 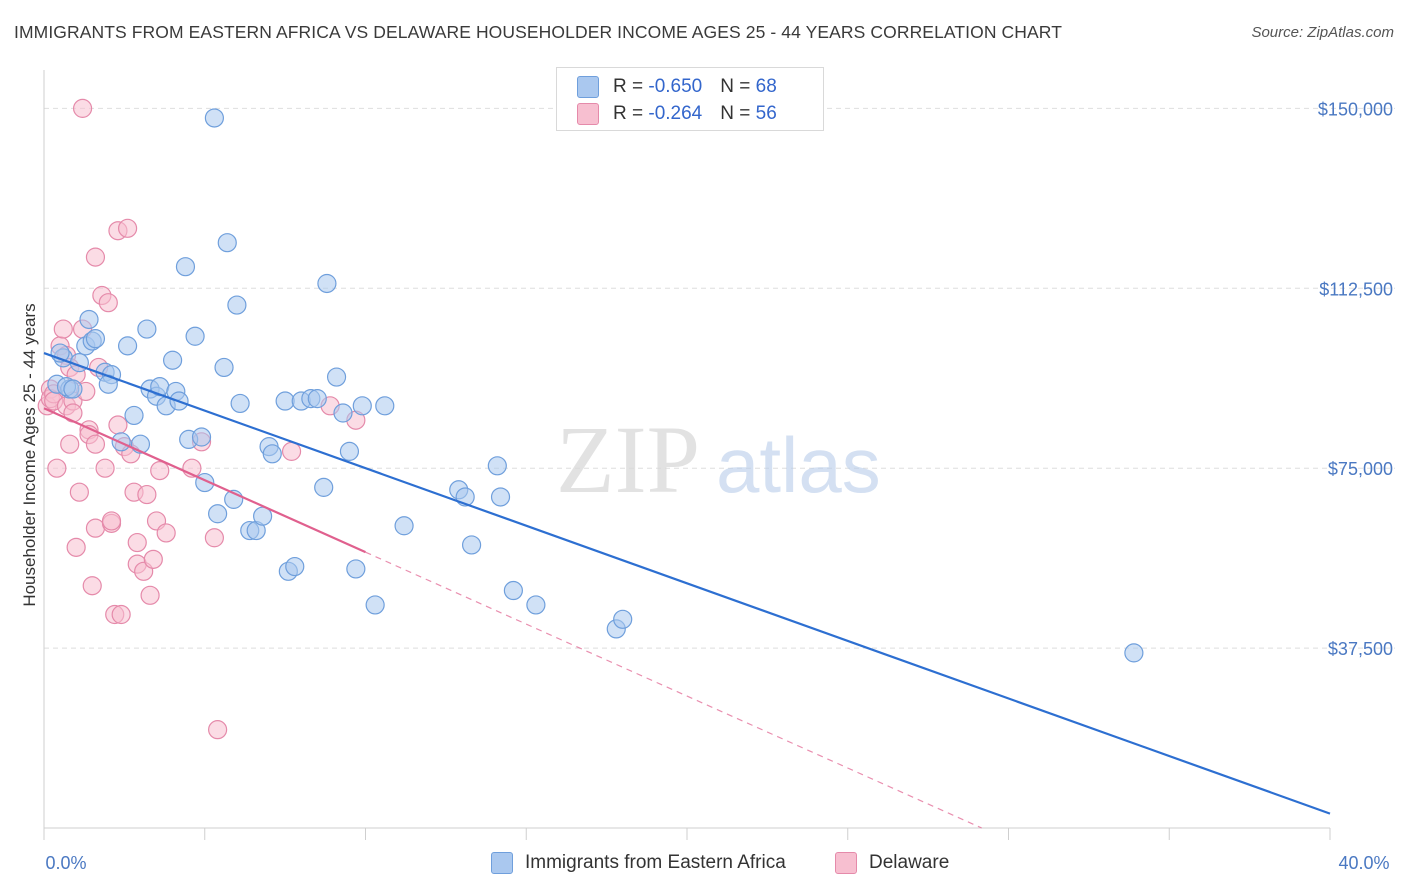 I want to click on x-tick-label: 0.0%, so click(x=65, y=863).